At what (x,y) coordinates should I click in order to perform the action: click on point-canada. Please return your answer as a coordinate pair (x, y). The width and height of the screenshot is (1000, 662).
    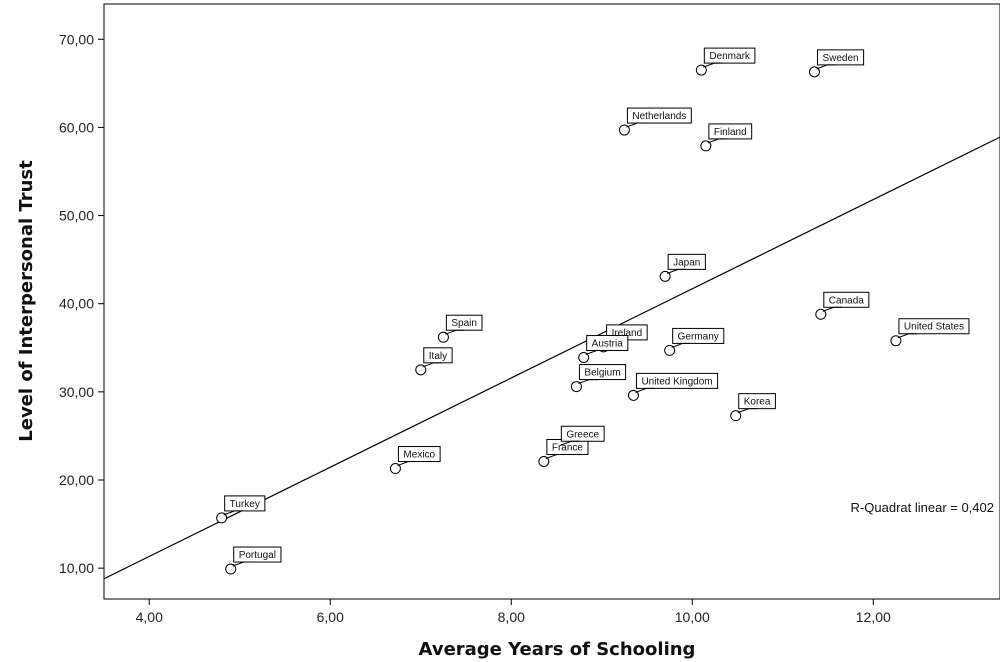
    Looking at the image, I should click on (821, 314).